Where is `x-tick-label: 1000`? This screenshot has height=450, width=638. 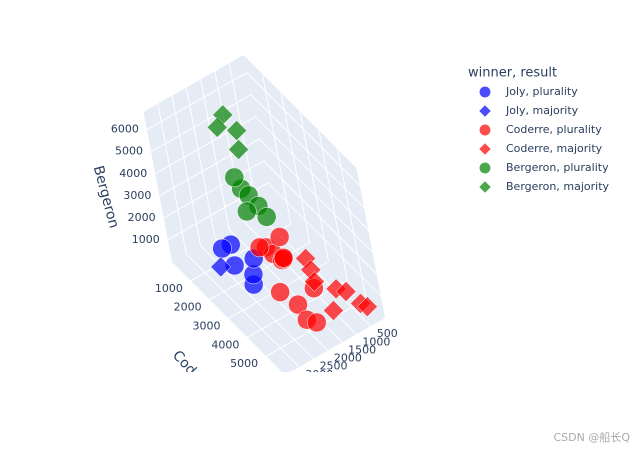
x-tick-label: 1000 is located at coordinates (376, 341).